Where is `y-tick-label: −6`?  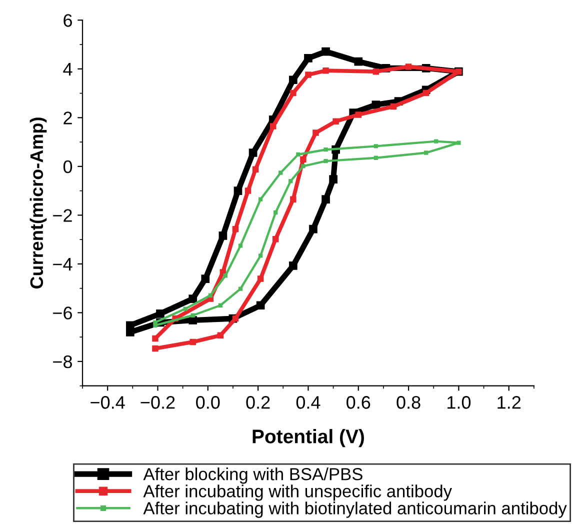 y-tick-label: −6 is located at coordinates (62, 313).